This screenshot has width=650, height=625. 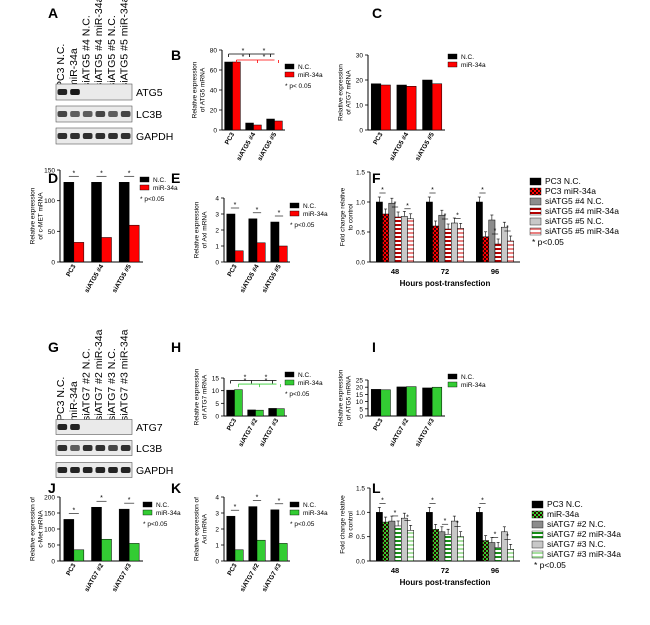 What do you see at coordinates (247, 146) in the screenshot?
I see `x-tick-label: siATG5 #4` at bounding box center [247, 146].